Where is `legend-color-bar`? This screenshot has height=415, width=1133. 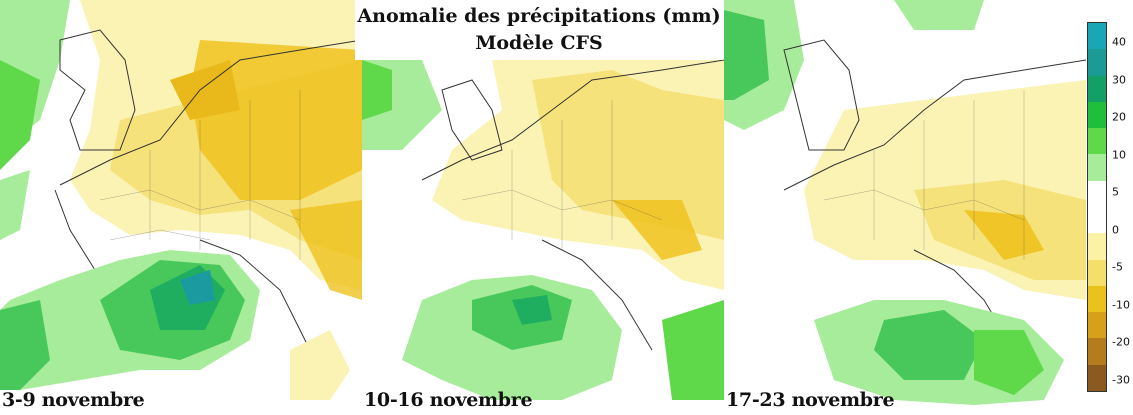
legend-color-bar is located at coordinates (1097, 207).